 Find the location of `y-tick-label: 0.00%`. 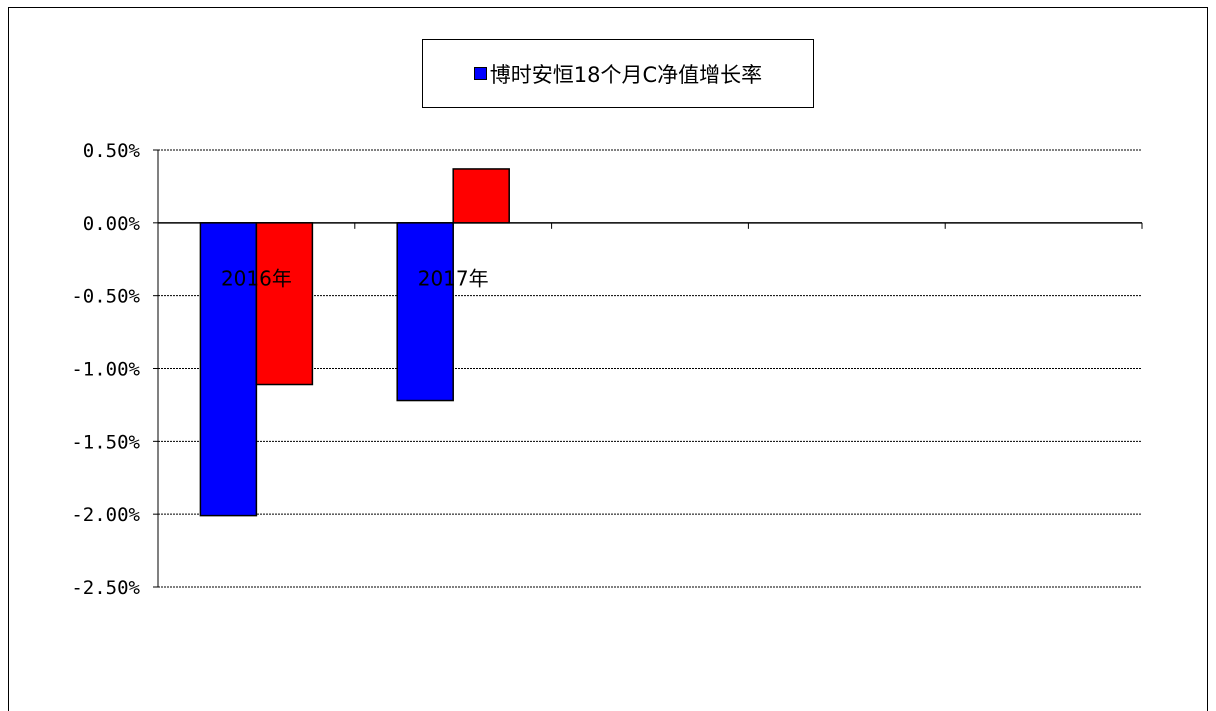

y-tick-label: 0.00% is located at coordinates (112, 224).